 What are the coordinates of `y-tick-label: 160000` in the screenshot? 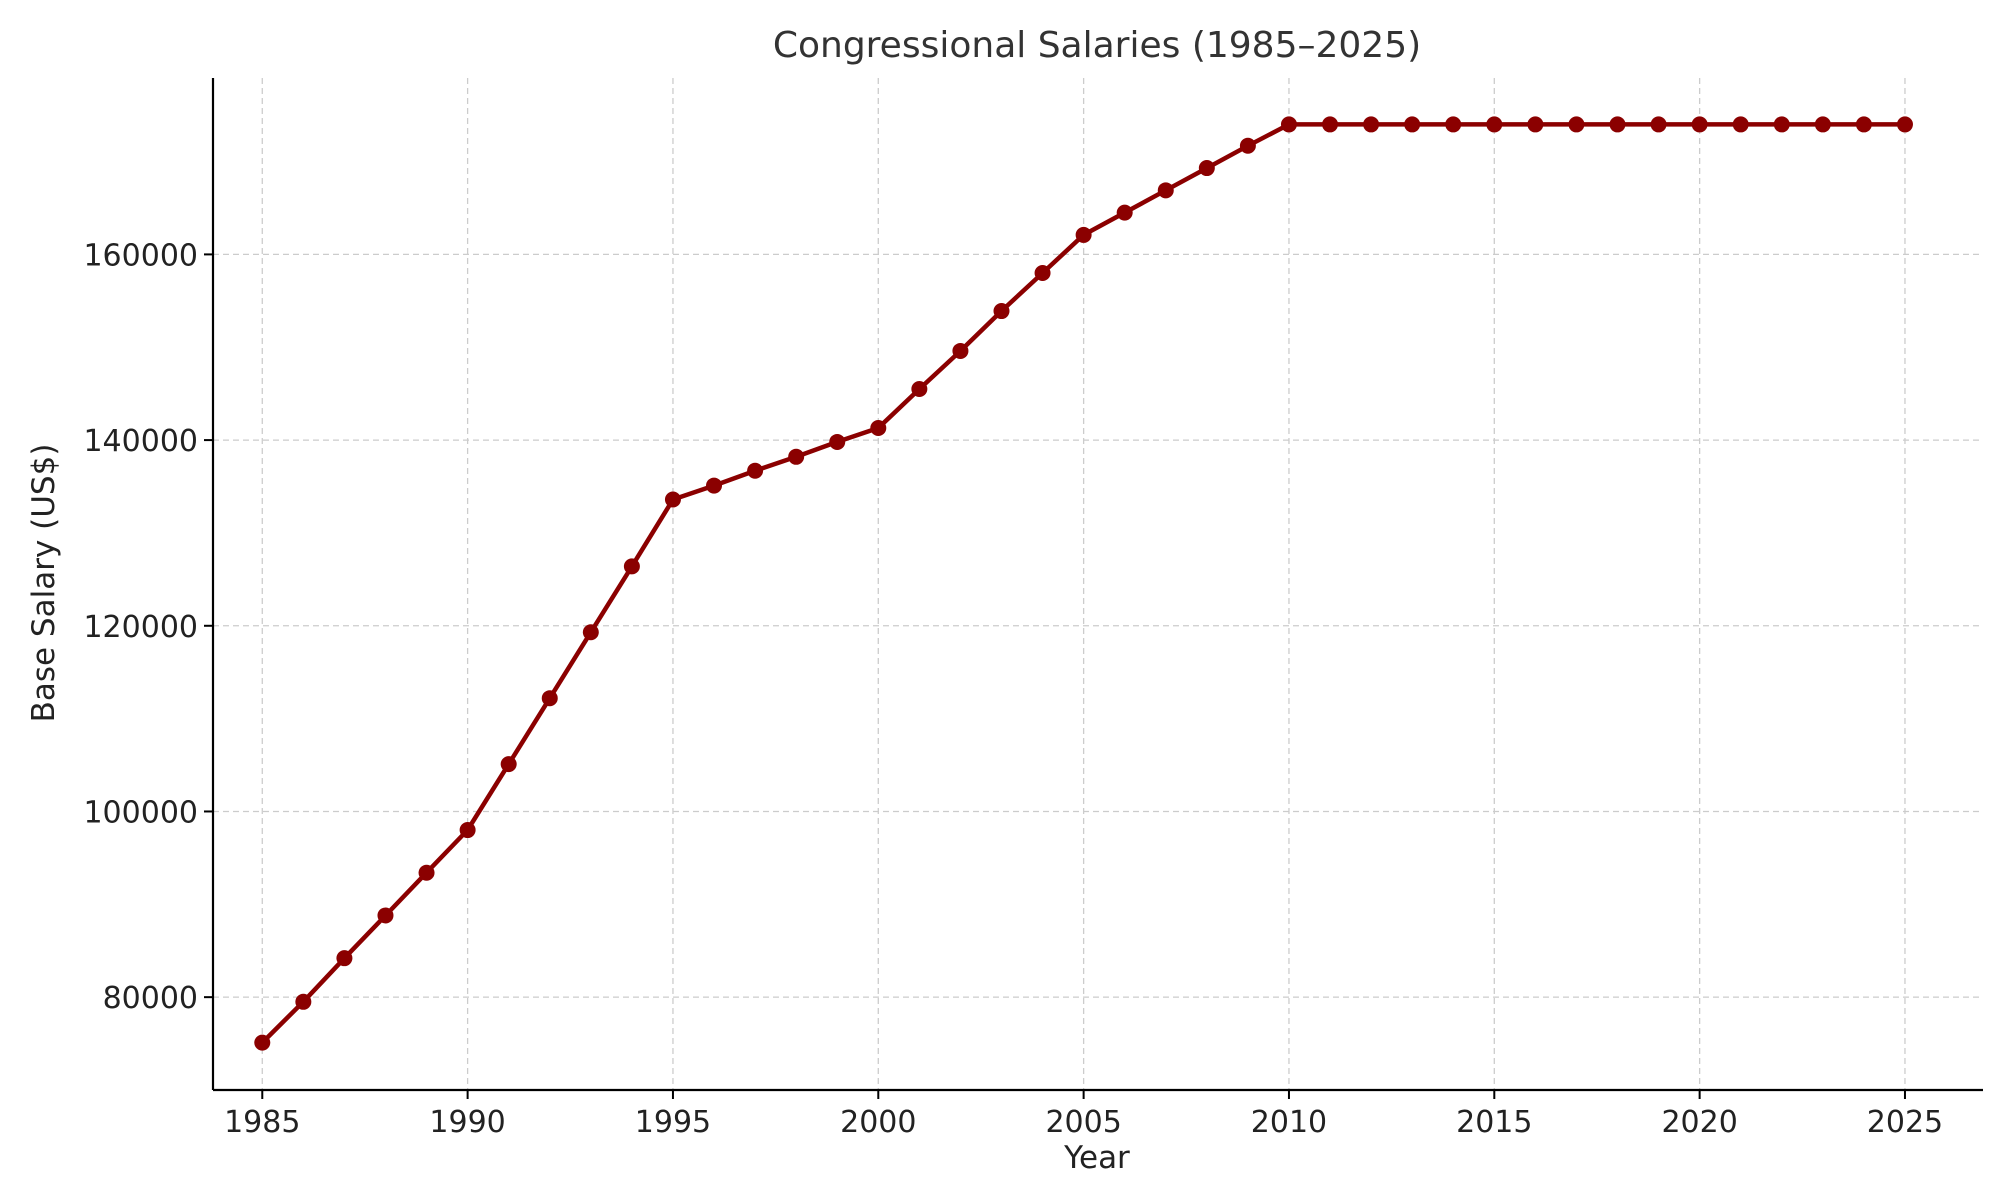 It's located at (140, 255).